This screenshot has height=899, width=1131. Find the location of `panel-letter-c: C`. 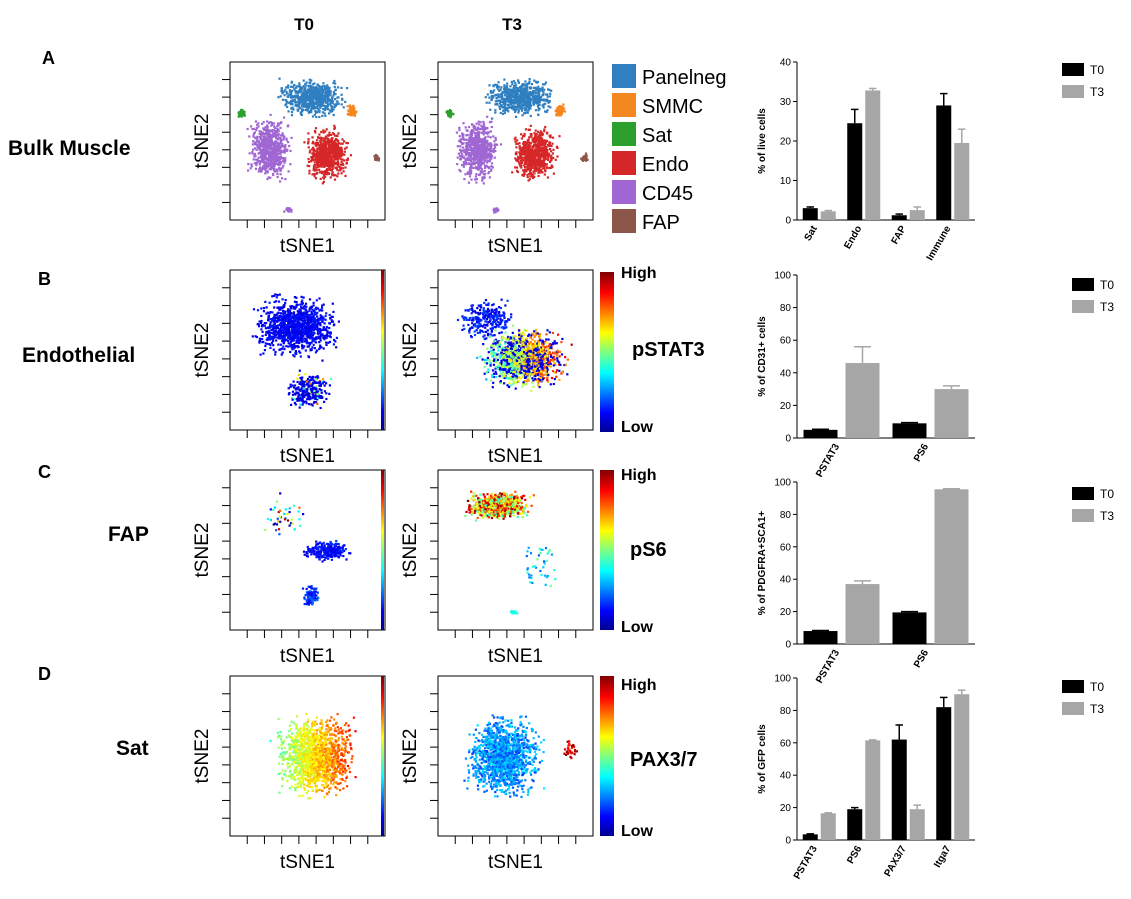

panel-letter-c: C is located at coordinates (44, 472).